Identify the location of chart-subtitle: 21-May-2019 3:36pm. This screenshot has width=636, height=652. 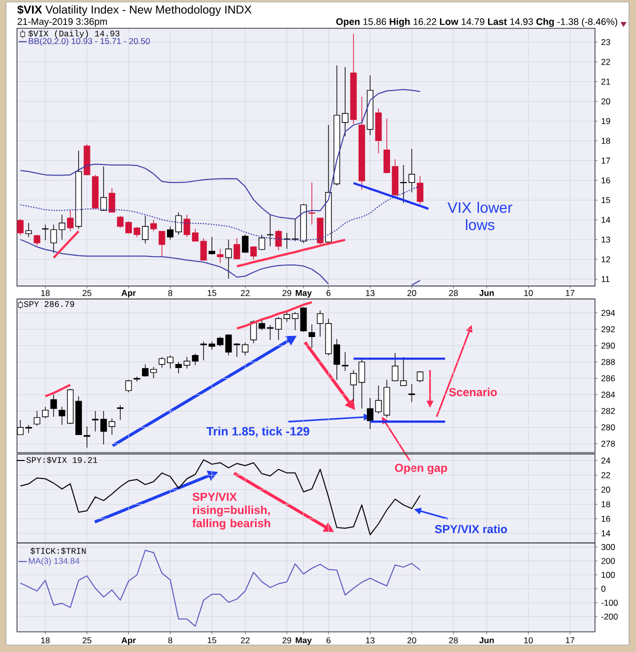
(62, 22).